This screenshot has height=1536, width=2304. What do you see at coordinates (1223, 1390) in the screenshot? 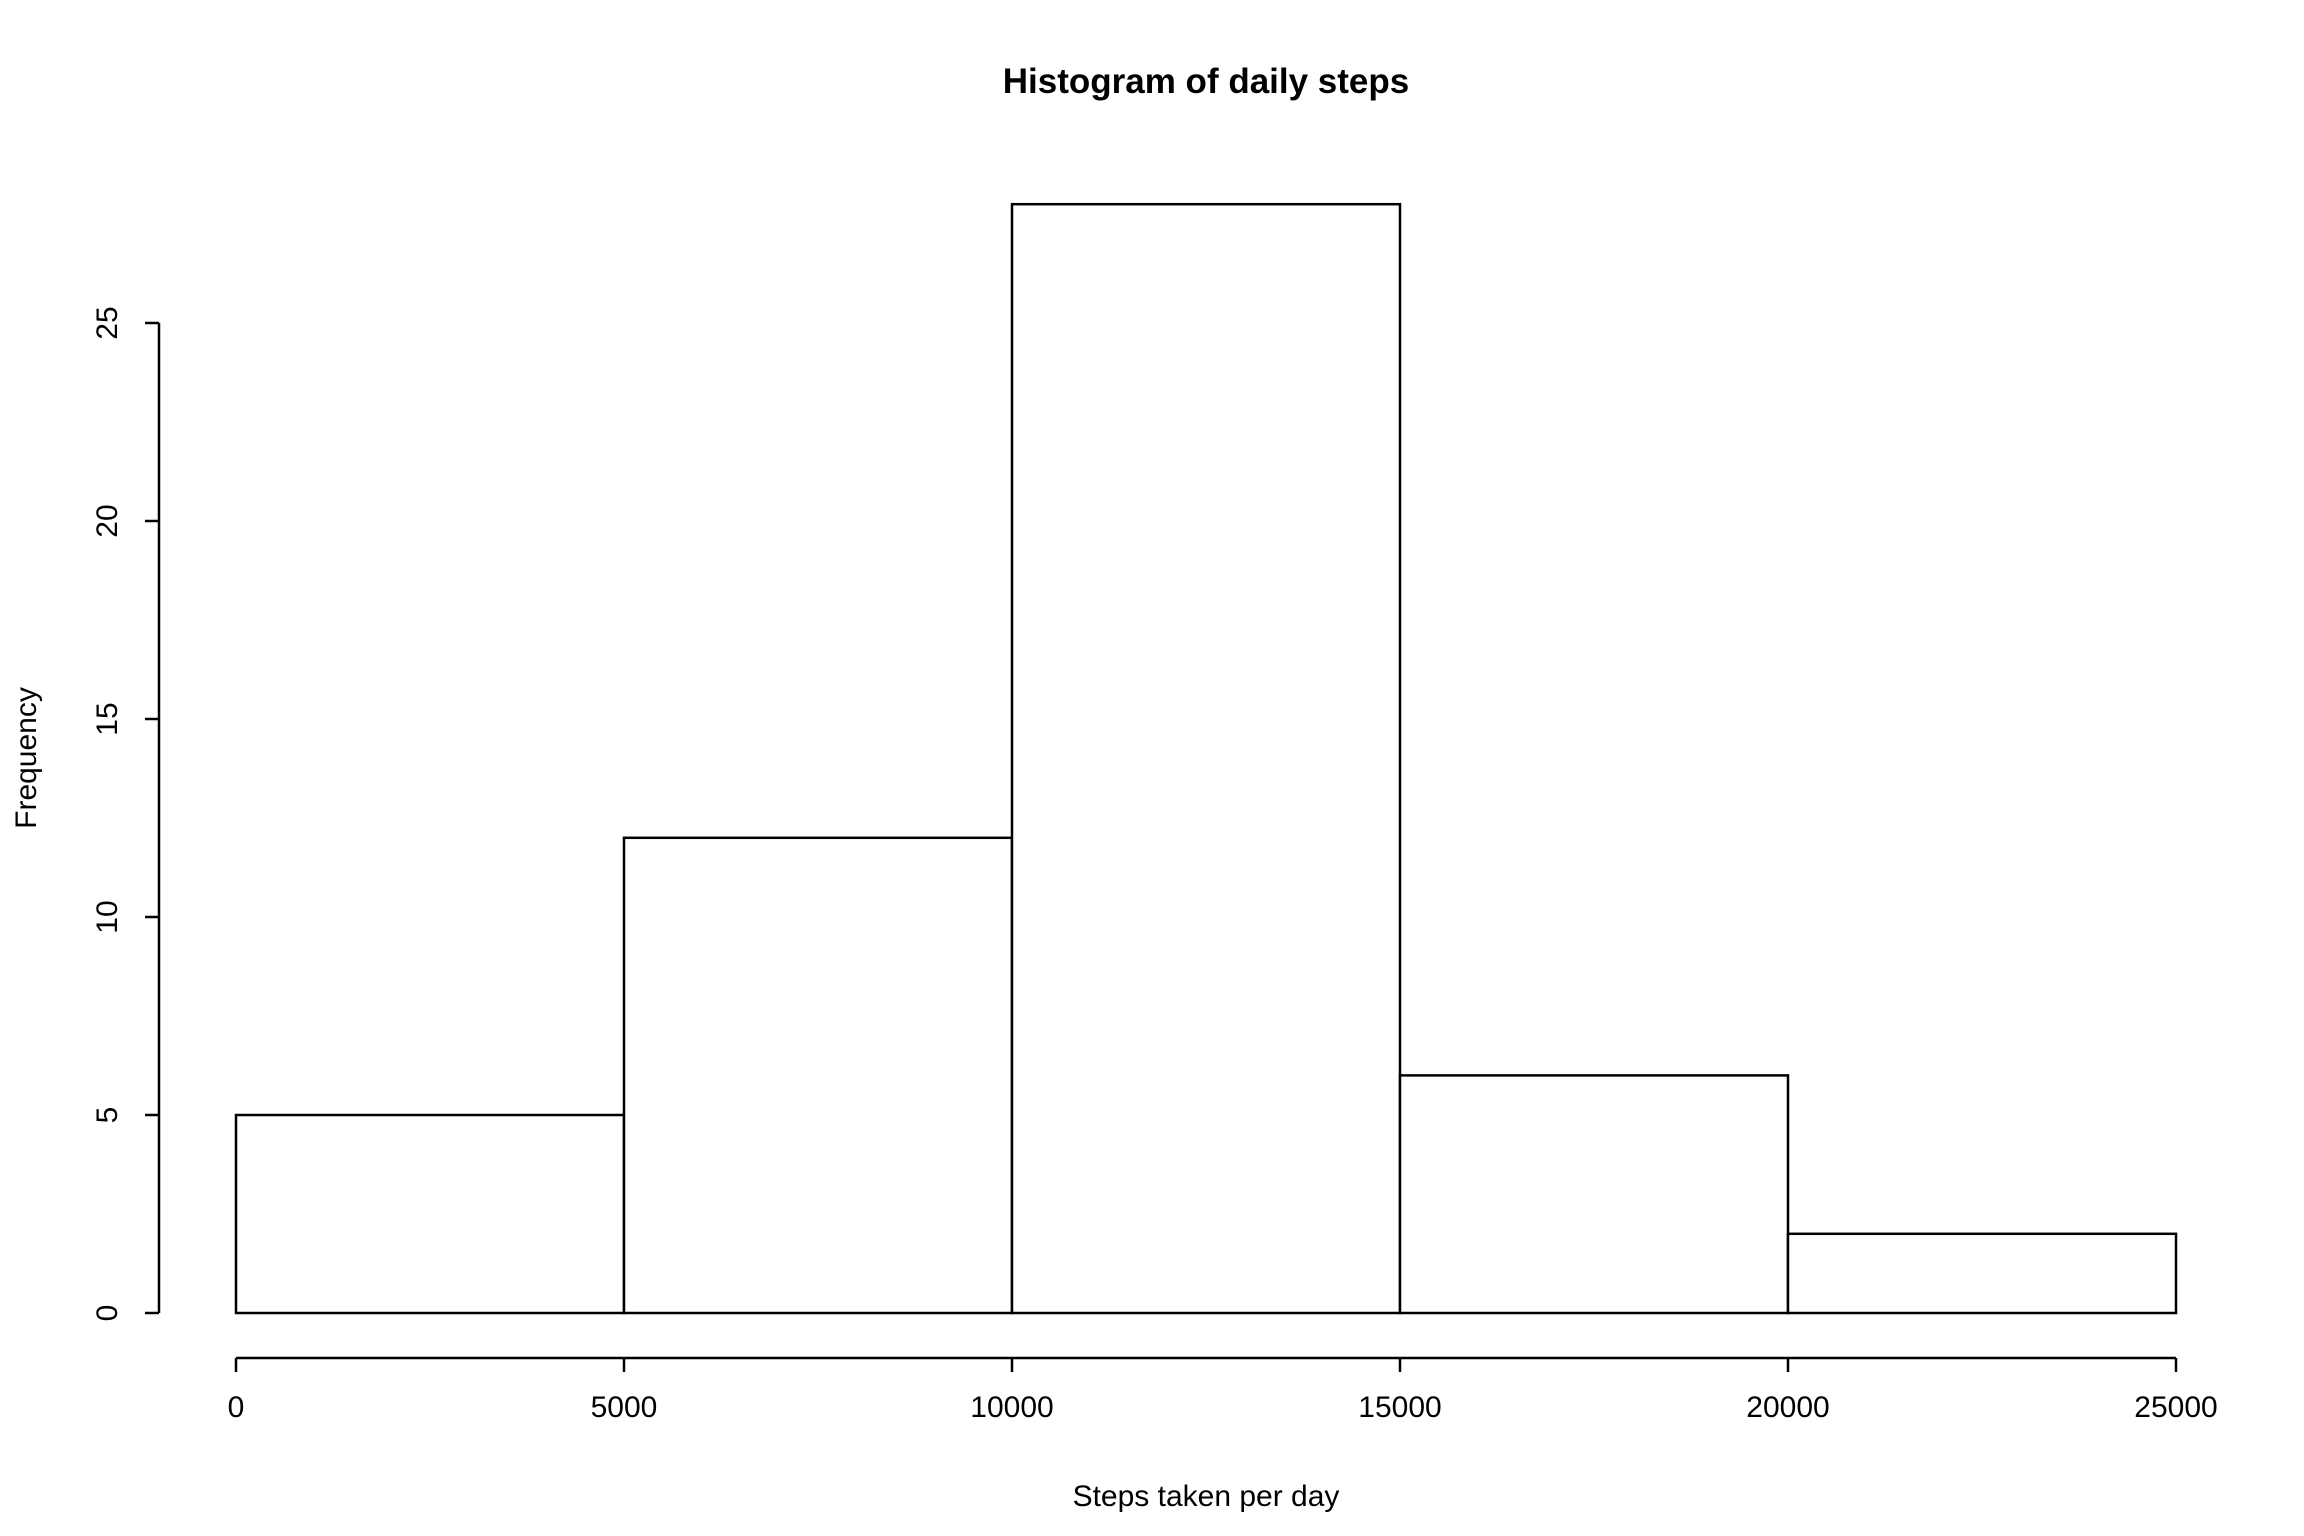
I see `x-axis: 0 5000 10000 15000 20000 25000` at bounding box center [1223, 1390].